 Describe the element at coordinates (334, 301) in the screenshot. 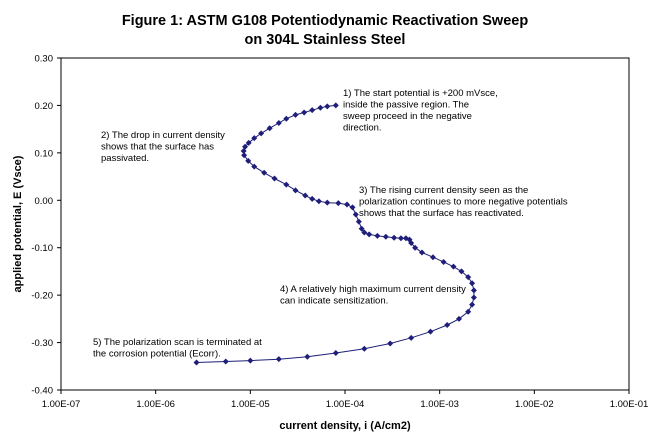

I see `annotation-line: can indicate sensitization.` at that location.